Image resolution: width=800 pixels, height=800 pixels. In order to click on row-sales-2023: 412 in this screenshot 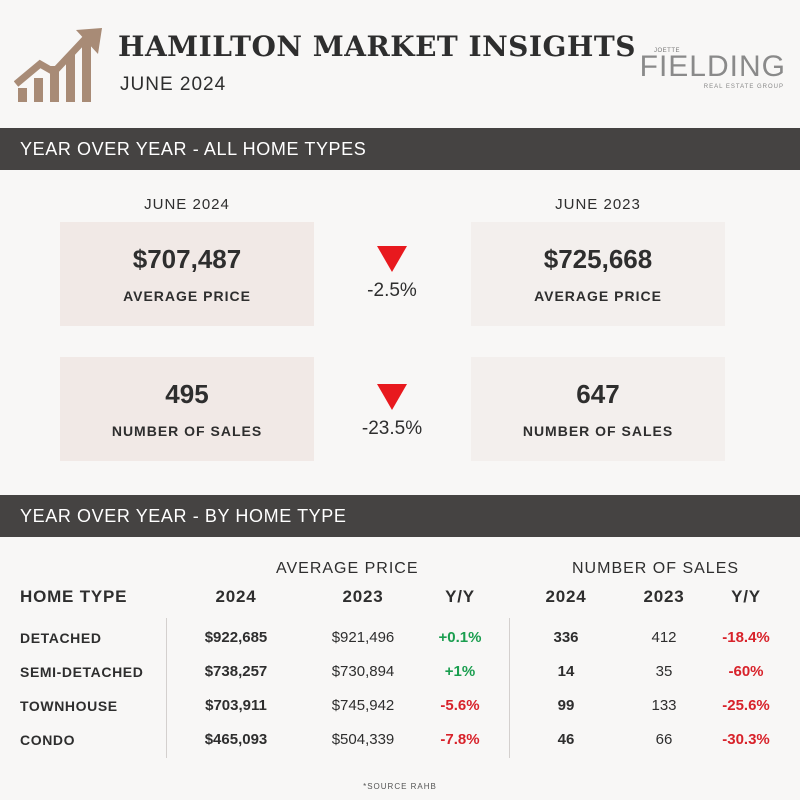, I will do `click(664, 637)`.